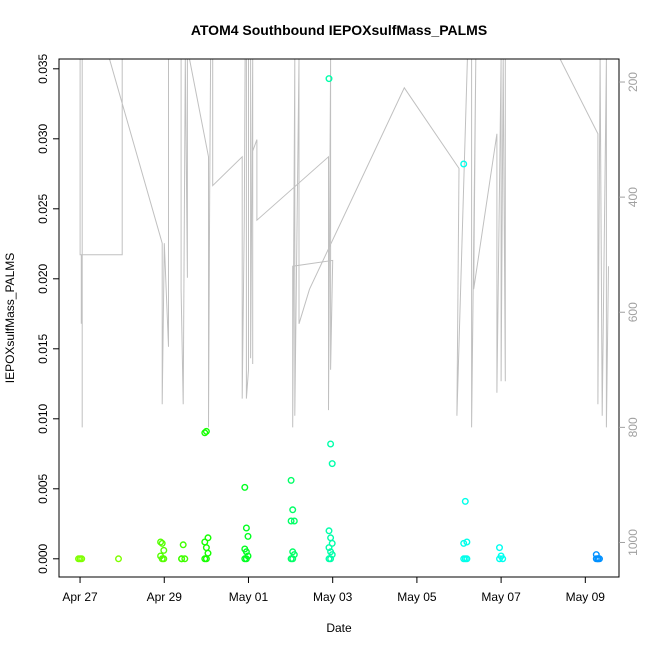 The image size is (650, 650). I want to click on y-tick-label: 0.005, so click(43, 488).